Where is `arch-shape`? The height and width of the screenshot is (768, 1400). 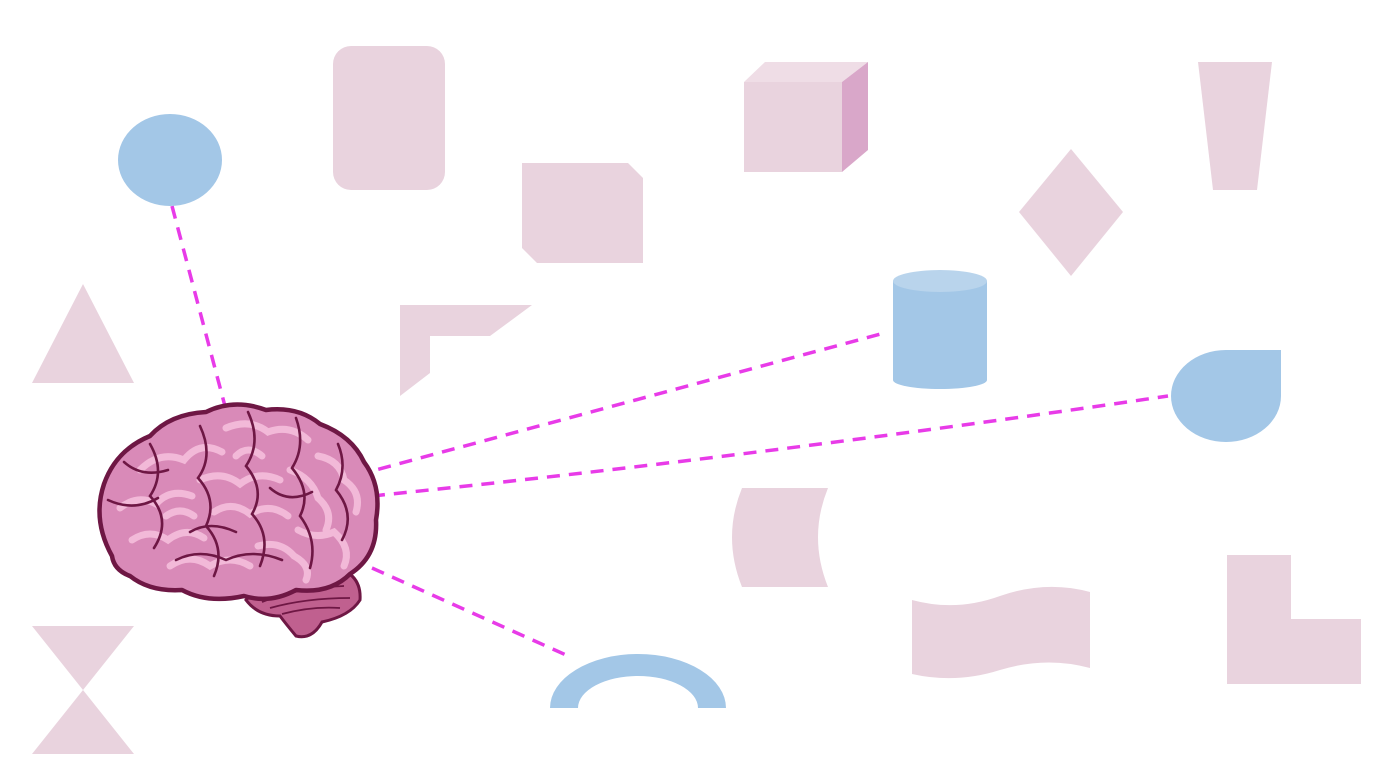 arch-shape is located at coordinates (638, 681).